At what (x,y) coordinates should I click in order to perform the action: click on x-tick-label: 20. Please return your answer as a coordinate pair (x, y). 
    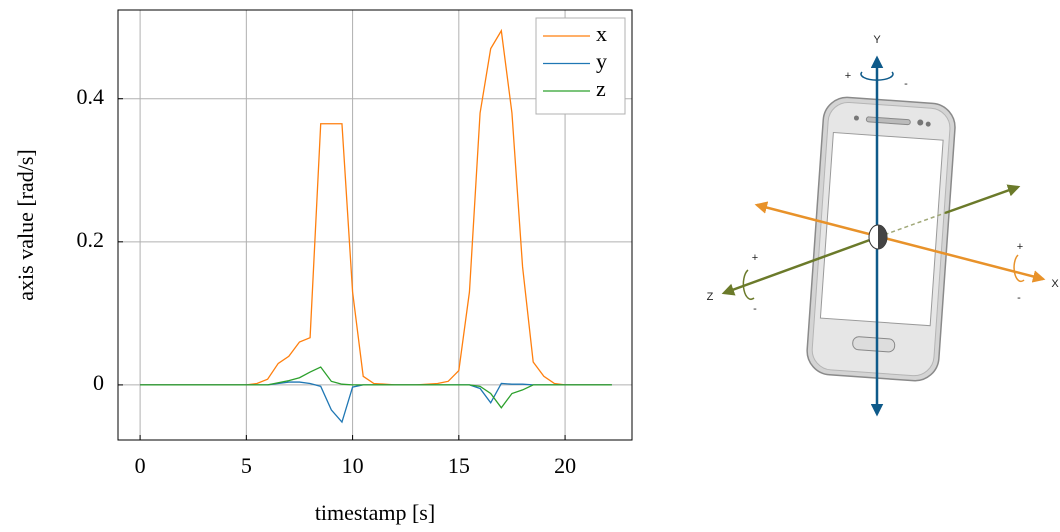
    Looking at the image, I should click on (565, 465).